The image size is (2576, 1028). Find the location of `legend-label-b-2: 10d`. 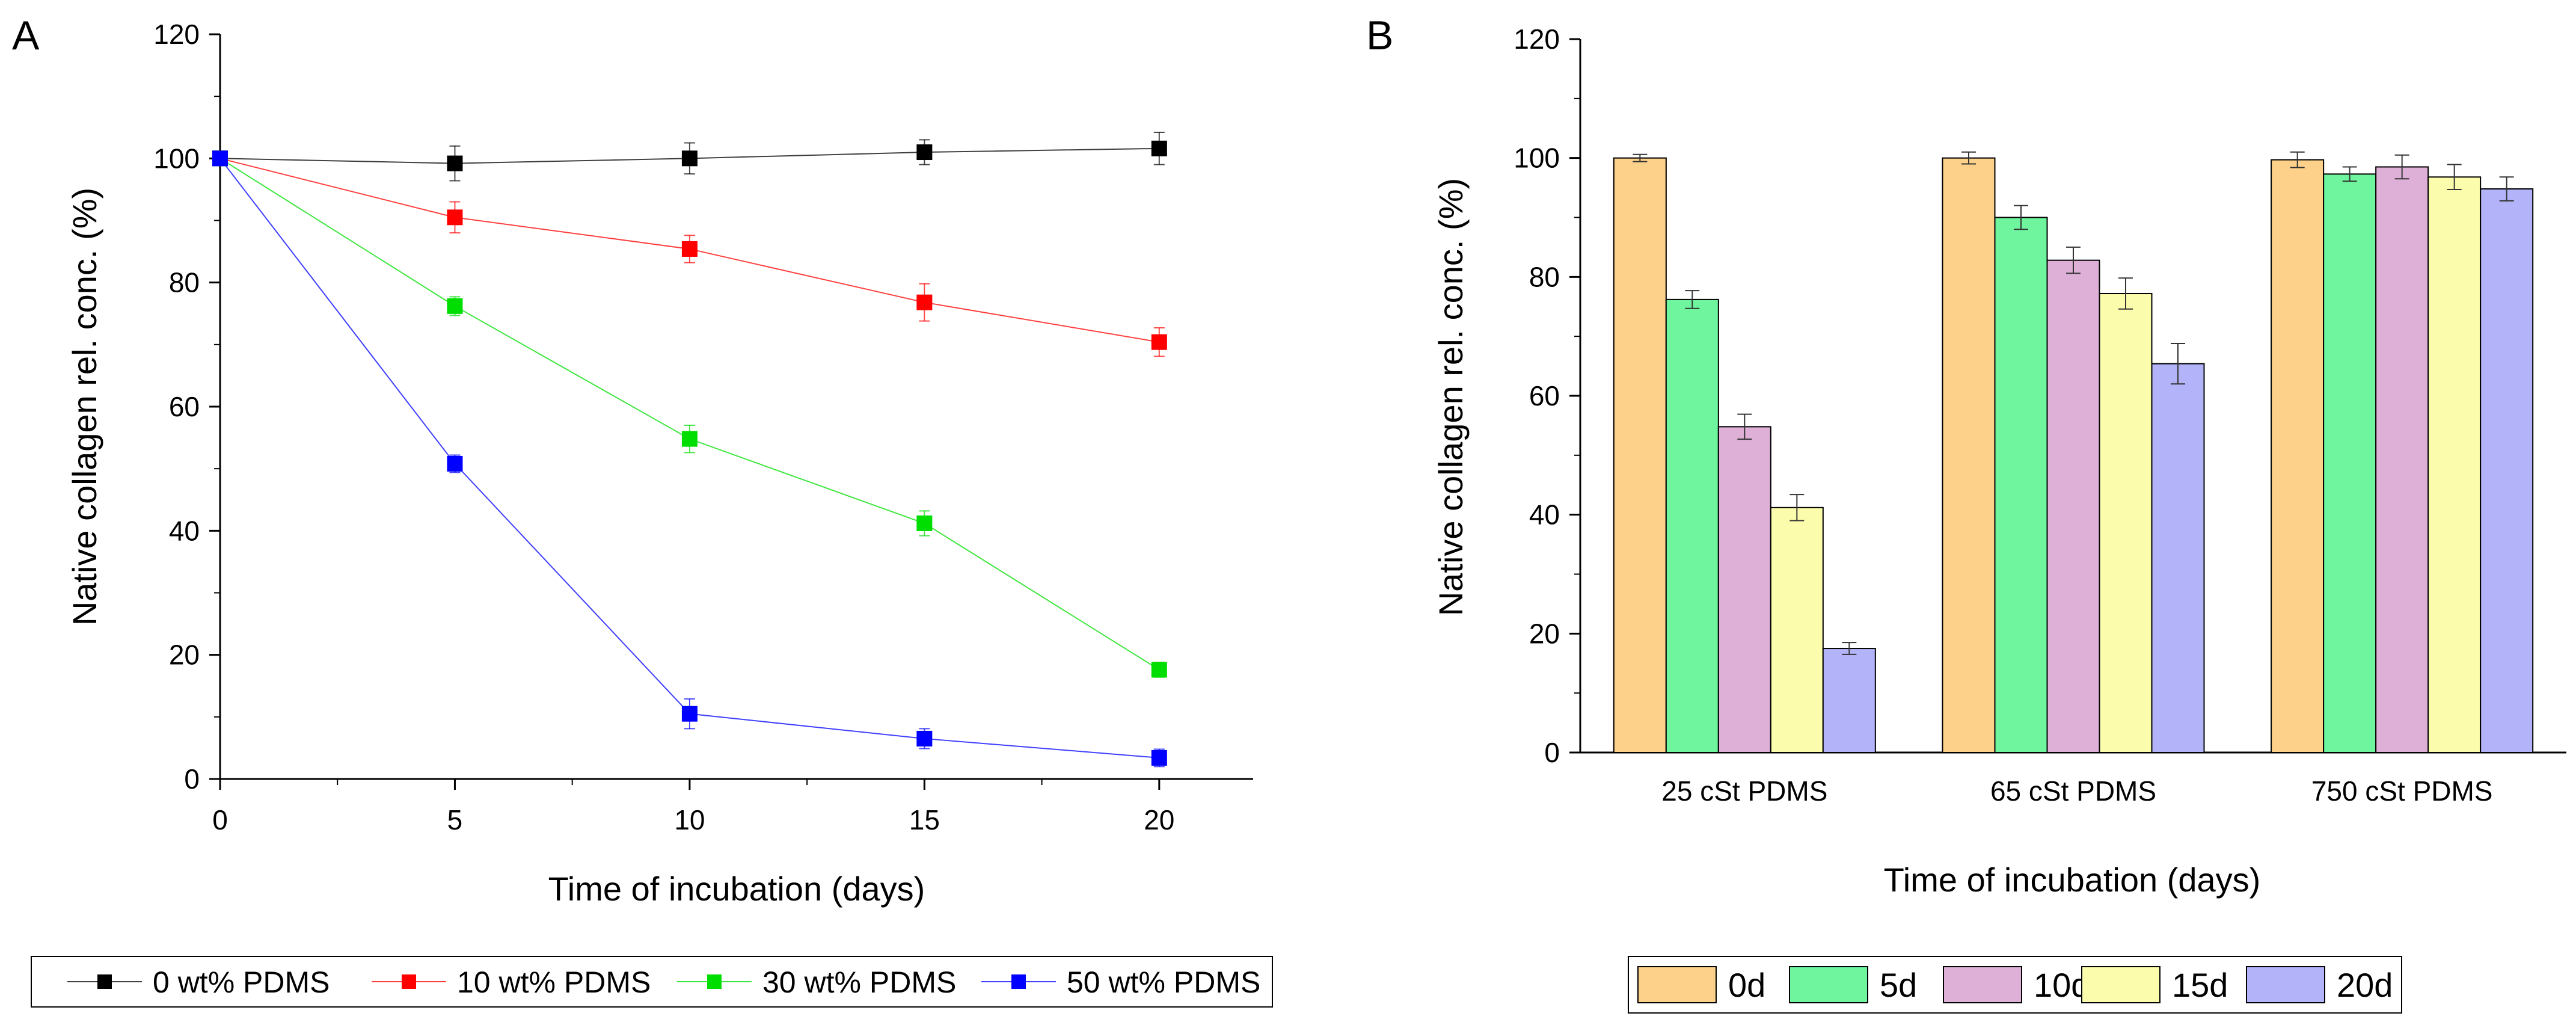

legend-label-b-2: 10d is located at coordinates (2062, 985).